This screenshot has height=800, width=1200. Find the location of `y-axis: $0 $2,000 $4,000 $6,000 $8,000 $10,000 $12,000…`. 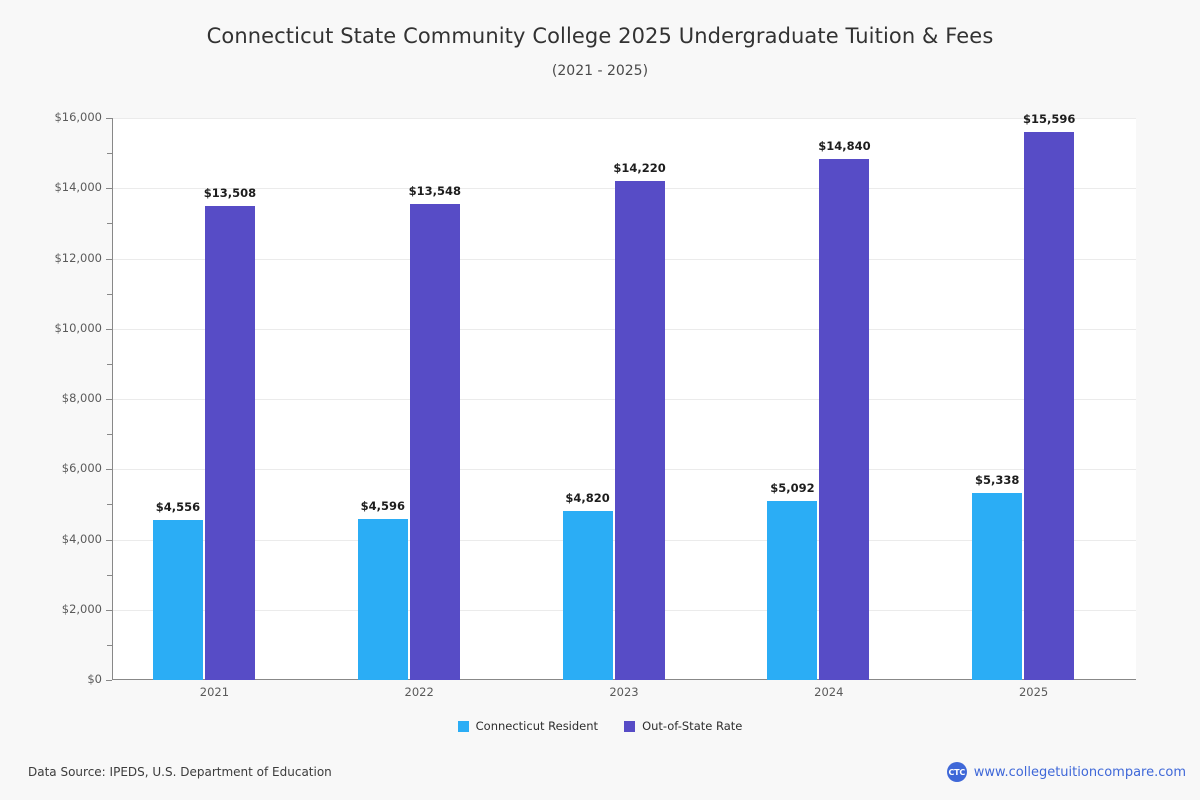

y-axis: $0 $2,000 $4,000 $6,000 $8,000 $10,000 $12,000… is located at coordinates (56, 398).